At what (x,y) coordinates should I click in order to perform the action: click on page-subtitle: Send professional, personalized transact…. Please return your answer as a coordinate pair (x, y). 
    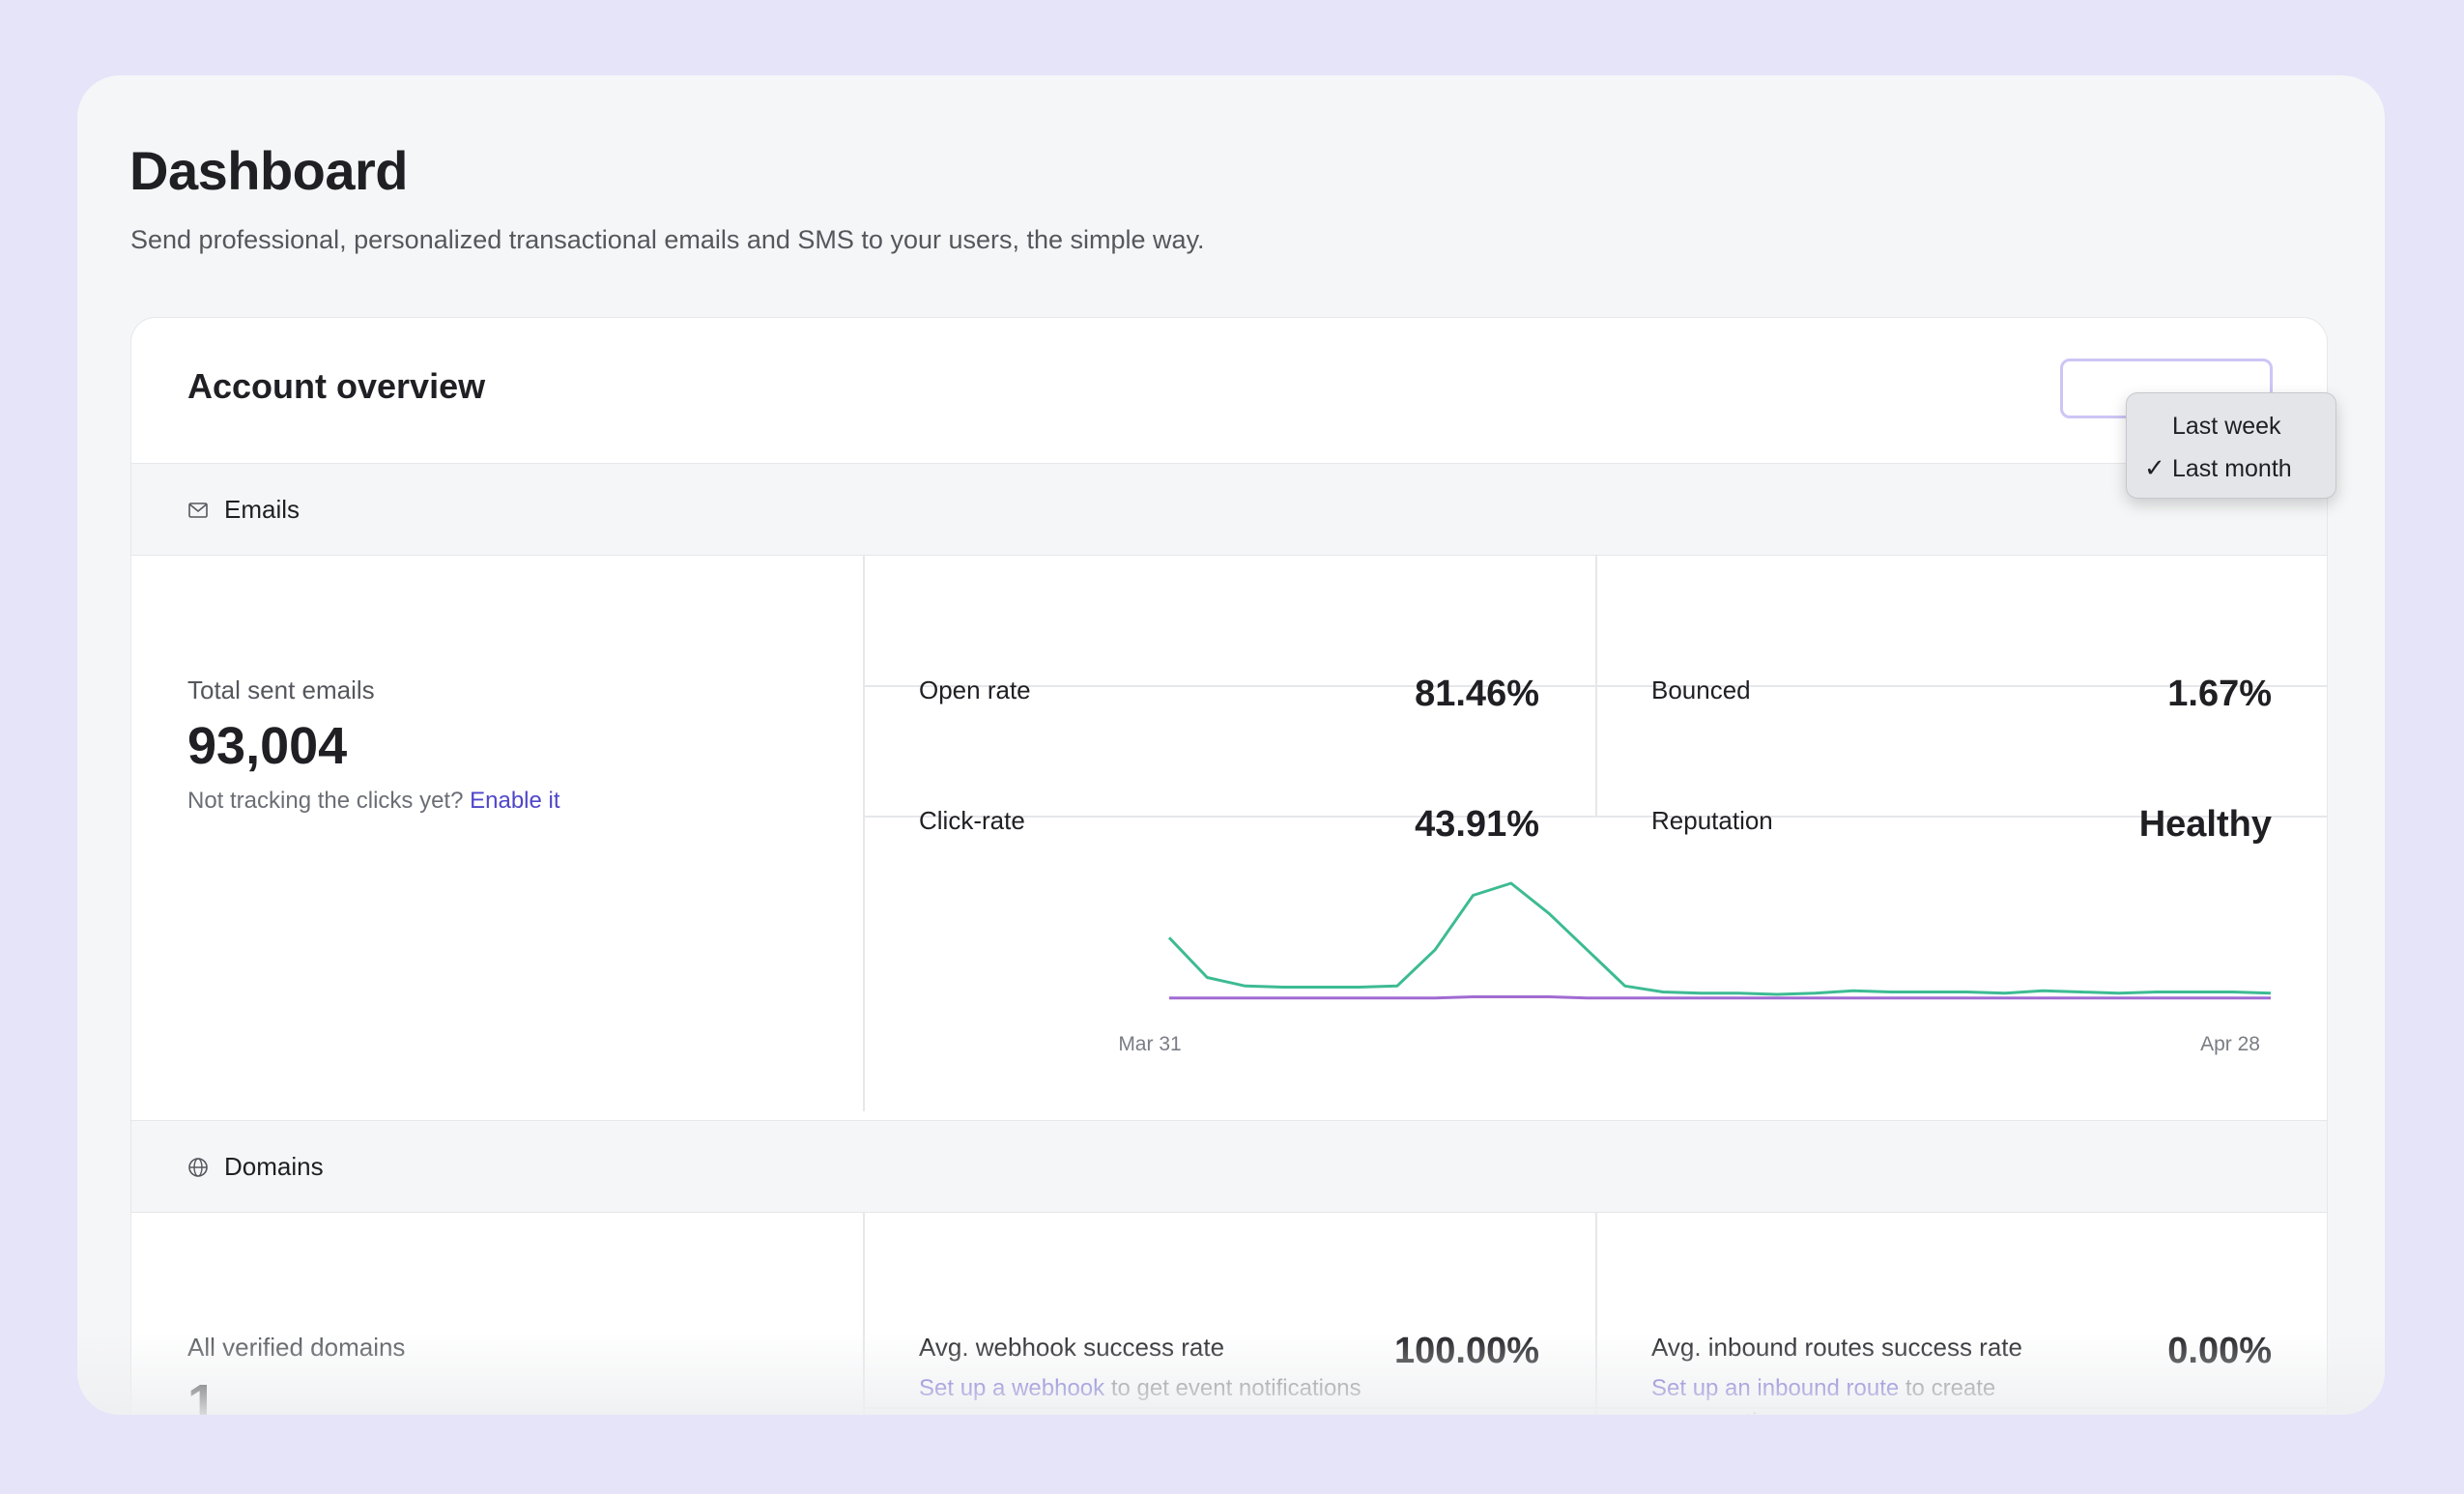
    Looking at the image, I should click on (667, 239).